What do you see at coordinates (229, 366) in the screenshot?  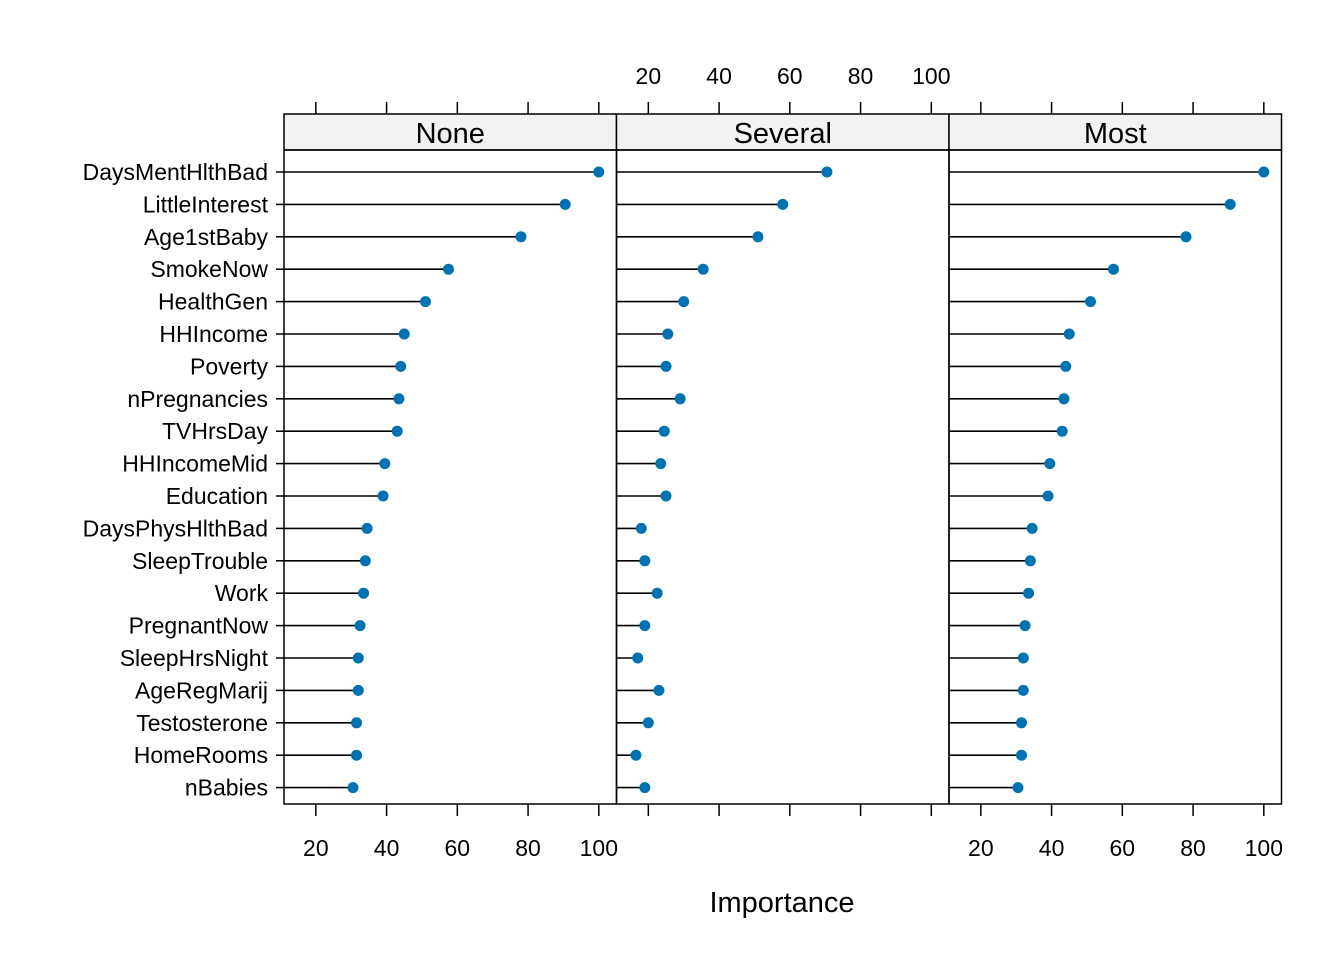 I see `feature-label: Poverty` at bounding box center [229, 366].